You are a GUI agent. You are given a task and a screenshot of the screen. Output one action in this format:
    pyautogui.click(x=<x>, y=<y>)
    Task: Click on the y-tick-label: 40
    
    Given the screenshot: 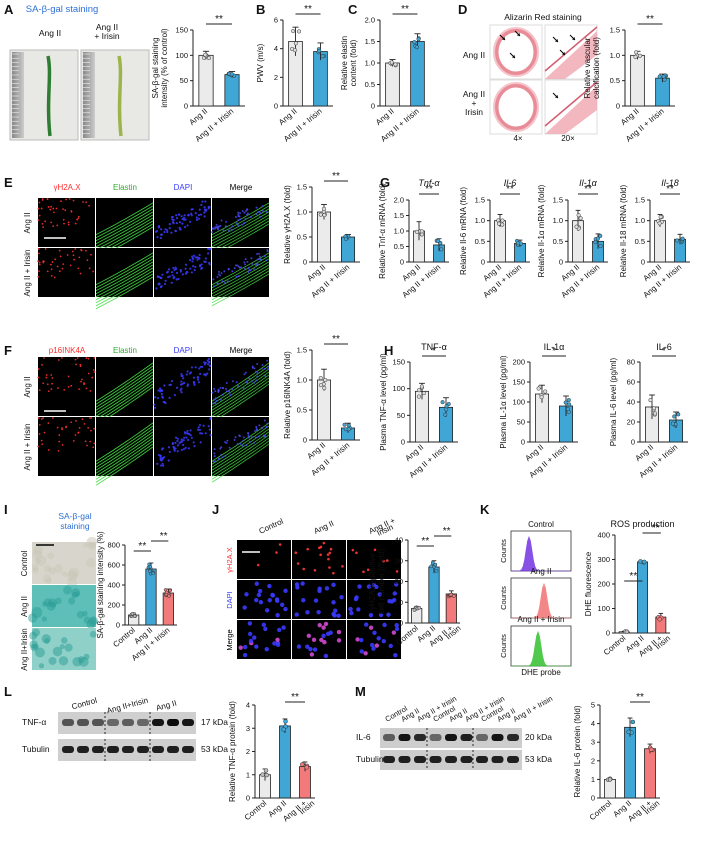 What is the action you would take?
    pyautogui.click(x=631, y=402)
    